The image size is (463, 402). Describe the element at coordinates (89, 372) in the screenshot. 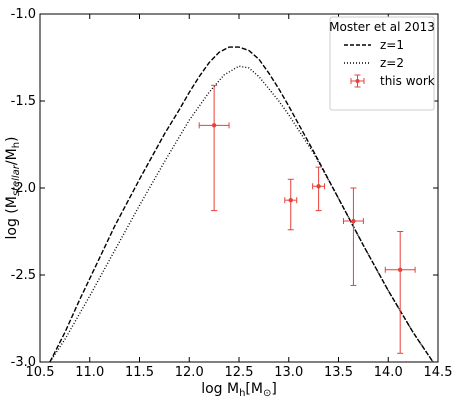

I see `x-tick-label: 11.0` at that location.